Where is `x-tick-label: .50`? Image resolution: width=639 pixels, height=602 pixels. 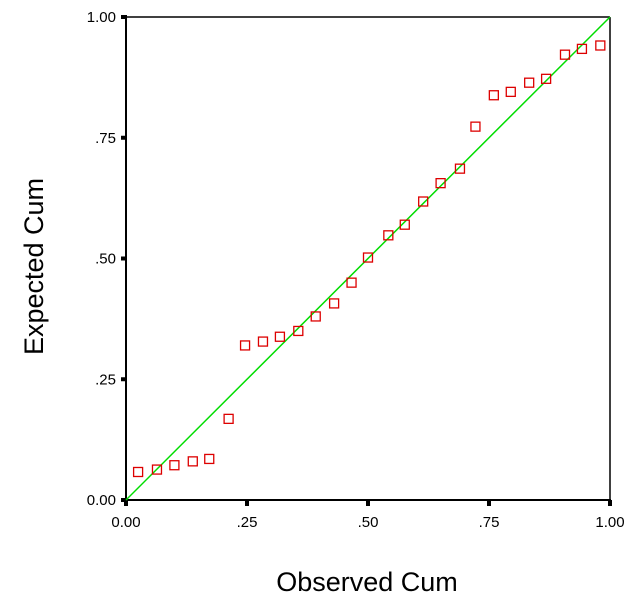
x-tick-label: .50 is located at coordinates (368, 522).